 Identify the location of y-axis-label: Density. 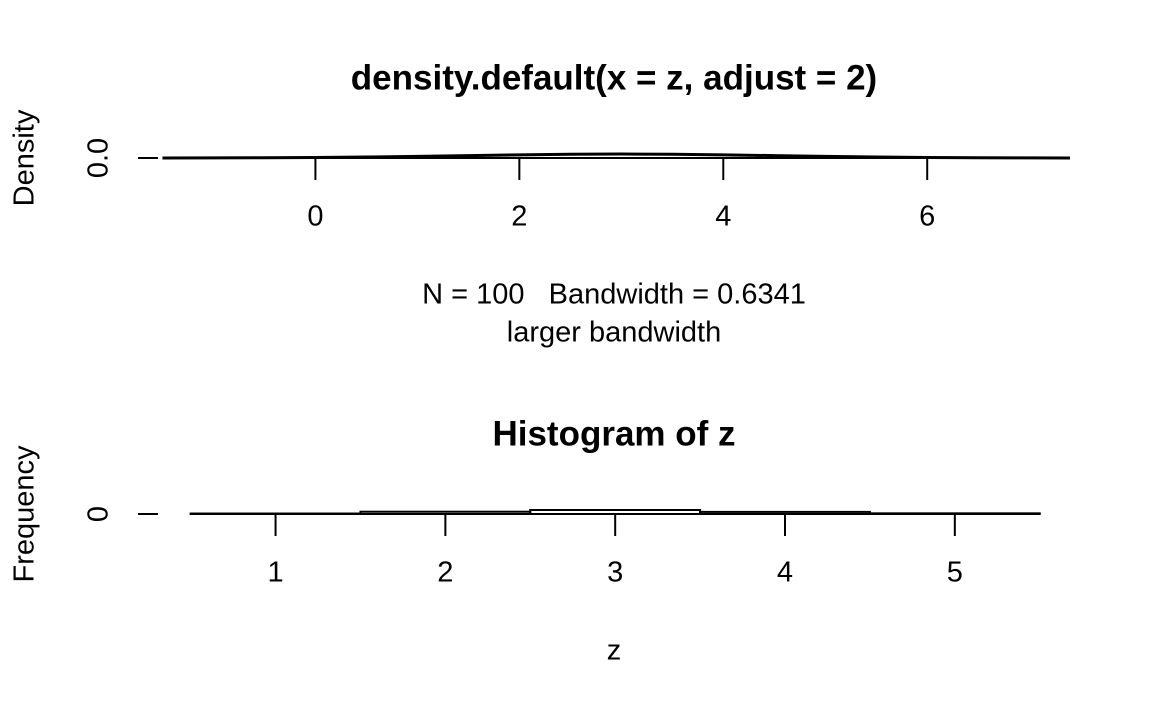
(25, 157).